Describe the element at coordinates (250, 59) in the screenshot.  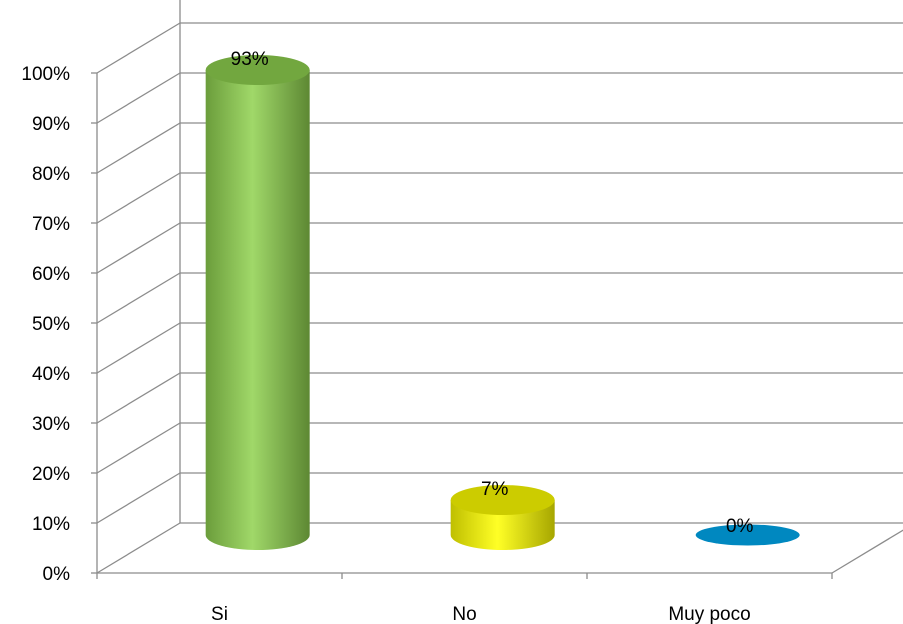
I see `data-label: 93%` at that location.